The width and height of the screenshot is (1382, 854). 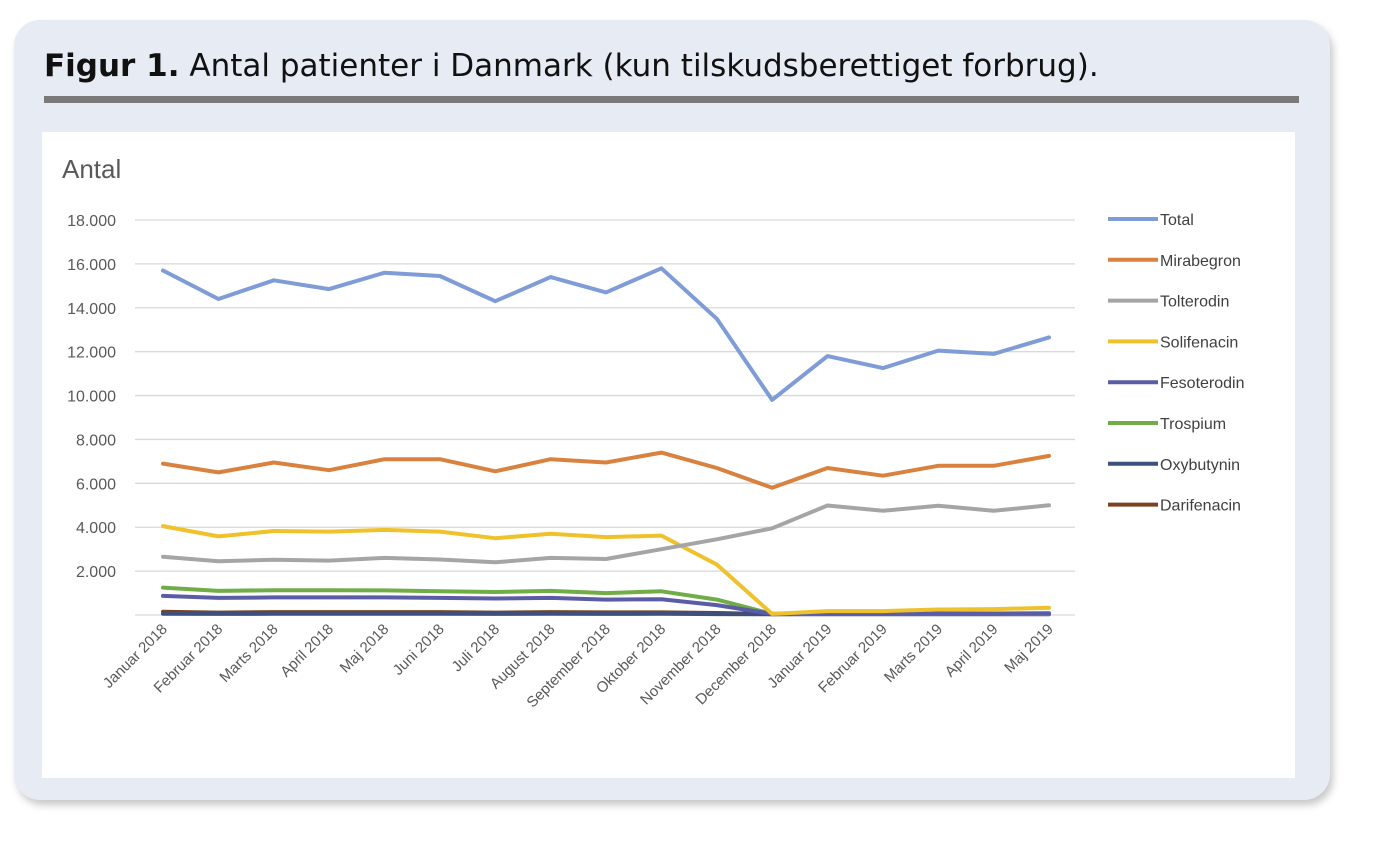 I want to click on legend-item-solifenacin: Solifenacin, so click(x=1173, y=342).